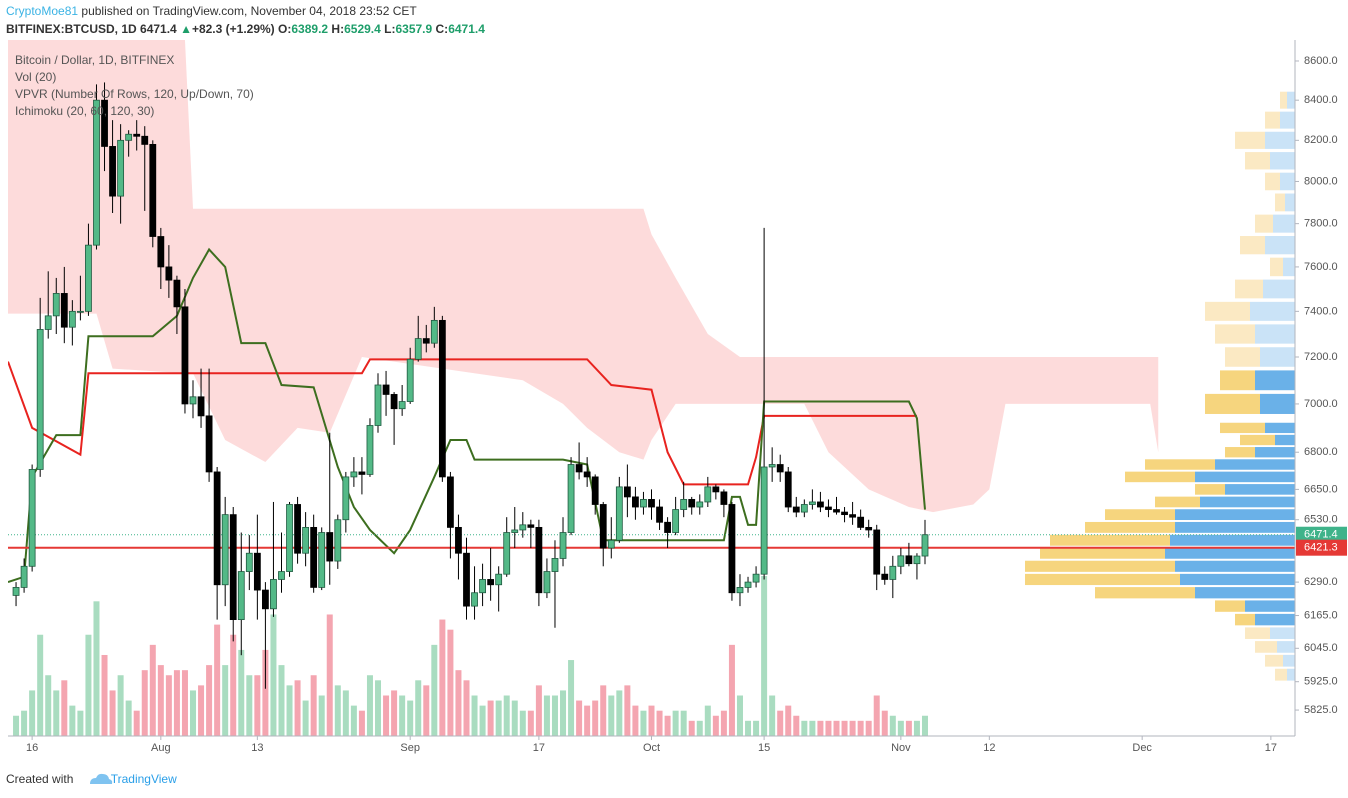 Image resolution: width=1348 pixels, height=798 pixels. What do you see at coordinates (143, 779) in the screenshot?
I see `brand: TradingView` at bounding box center [143, 779].